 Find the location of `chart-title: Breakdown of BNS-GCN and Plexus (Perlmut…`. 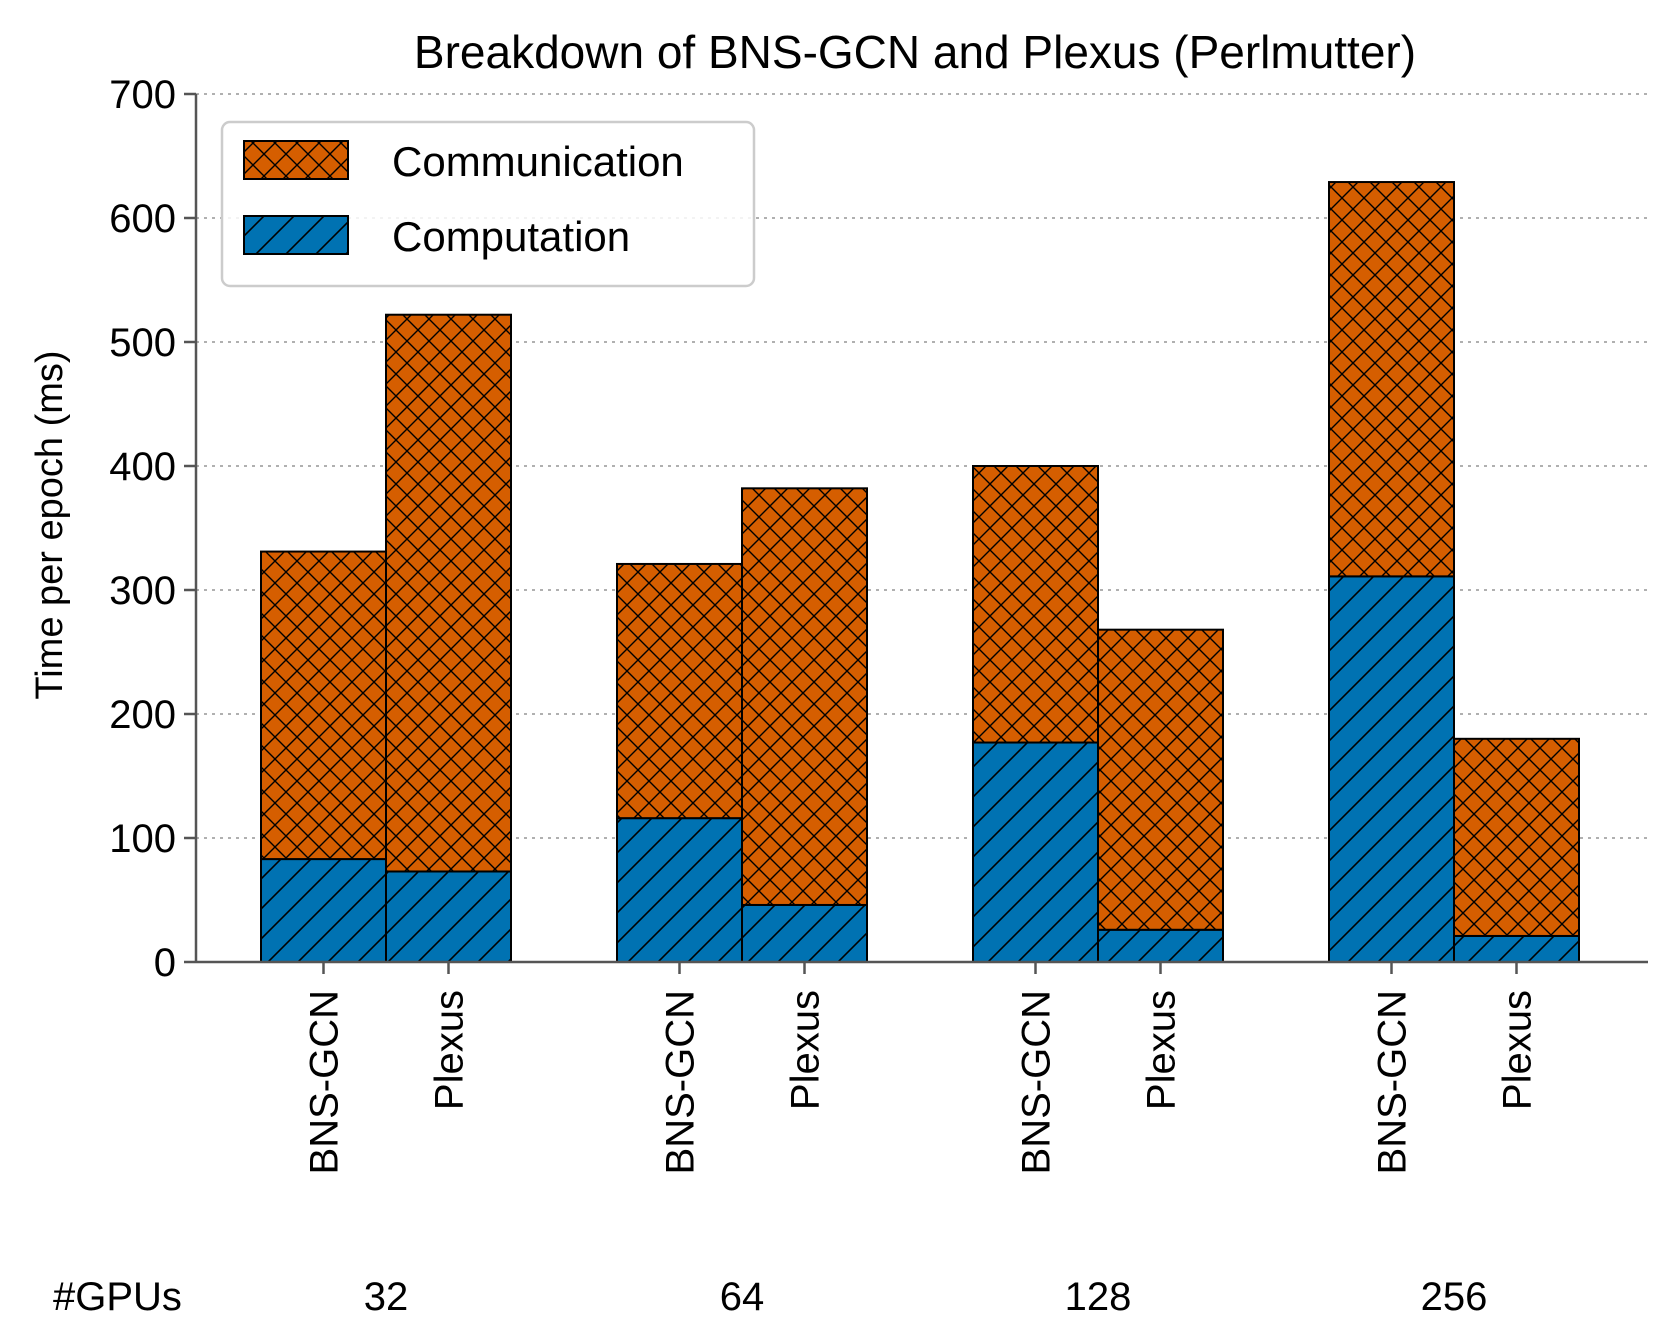

chart-title: Breakdown of BNS-GCN and Plexus (Perlmut… is located at coordinates (915, 52).